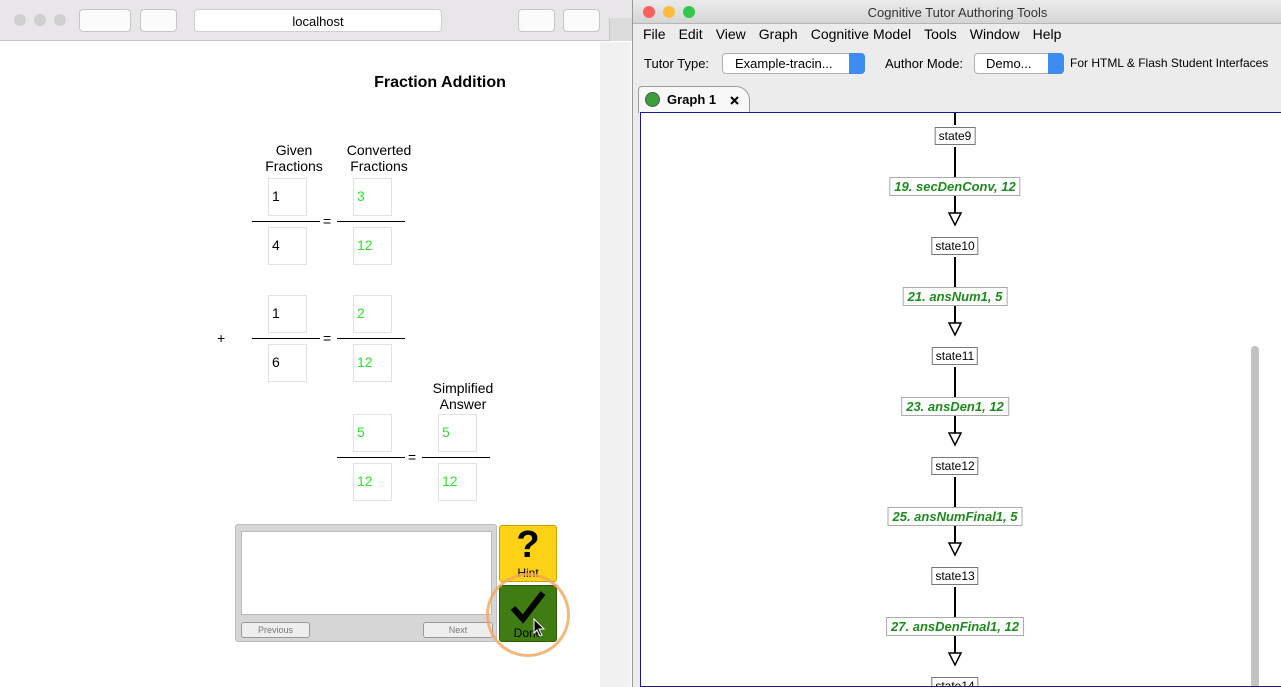 This screenshot has height=687, width=1281. Describe the element at coordinates (689, 12) in the screenshot. I see `zoom-button` at that location.